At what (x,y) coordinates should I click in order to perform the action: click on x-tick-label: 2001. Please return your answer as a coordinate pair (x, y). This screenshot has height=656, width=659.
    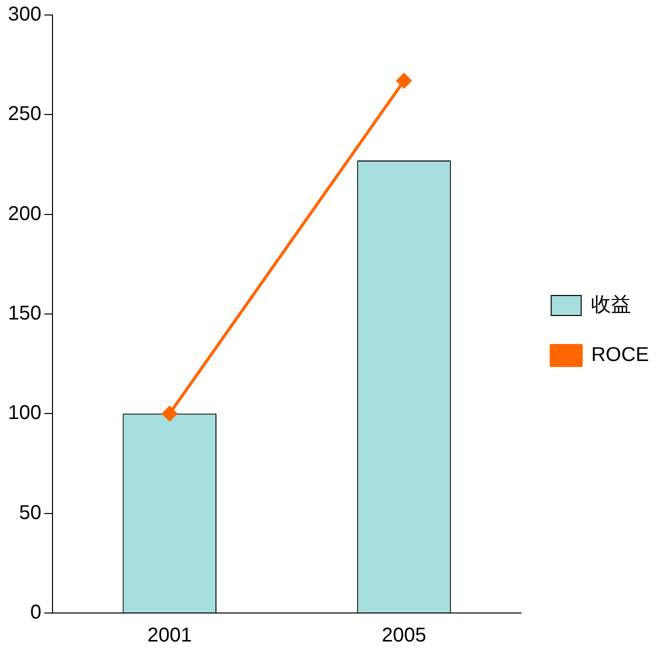
    Looking at the image, I should click on (169, 635).